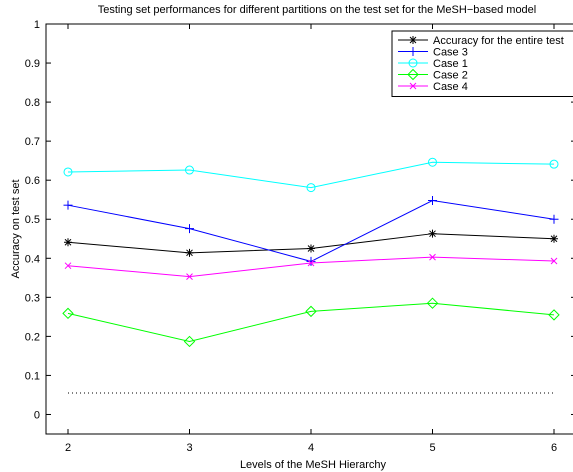  Describe the element at coordinates (16, 228) in the screenshot. I see `y-axis-label: Accuracy on test set` at that location.